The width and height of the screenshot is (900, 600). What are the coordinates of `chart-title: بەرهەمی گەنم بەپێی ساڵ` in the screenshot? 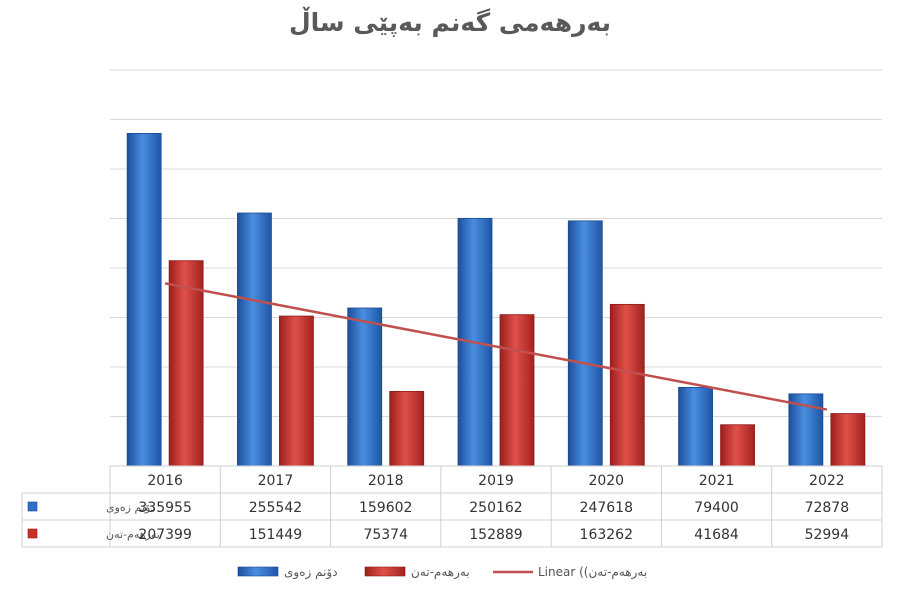 It's located at (450, 22).